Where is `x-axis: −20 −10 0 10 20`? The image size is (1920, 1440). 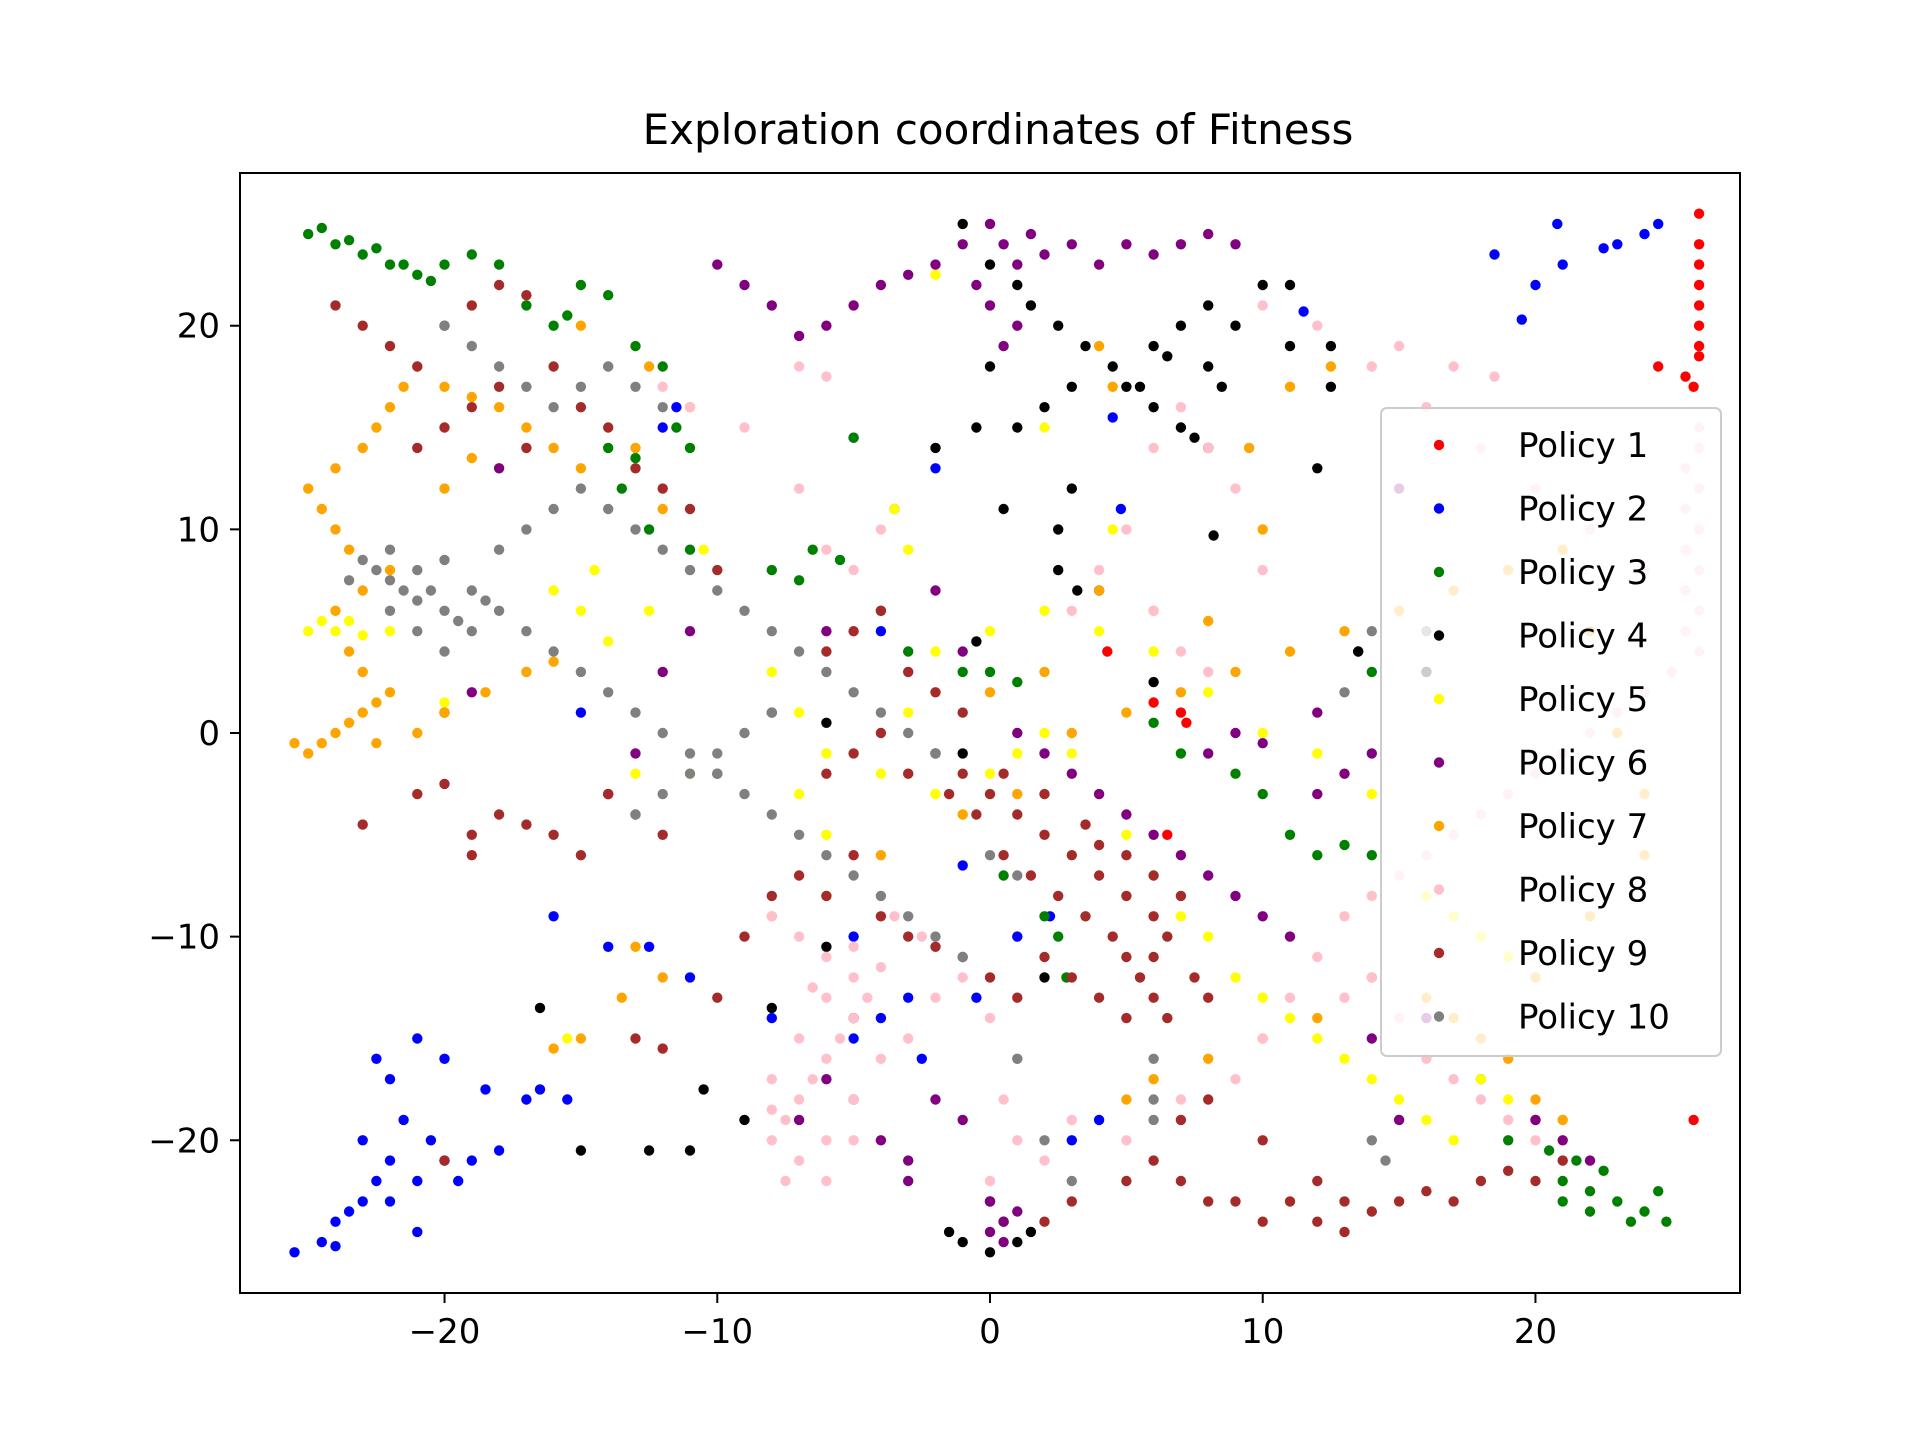
x-axis: −20 −10 0 10 20 is located at coordinates (983, 1322).